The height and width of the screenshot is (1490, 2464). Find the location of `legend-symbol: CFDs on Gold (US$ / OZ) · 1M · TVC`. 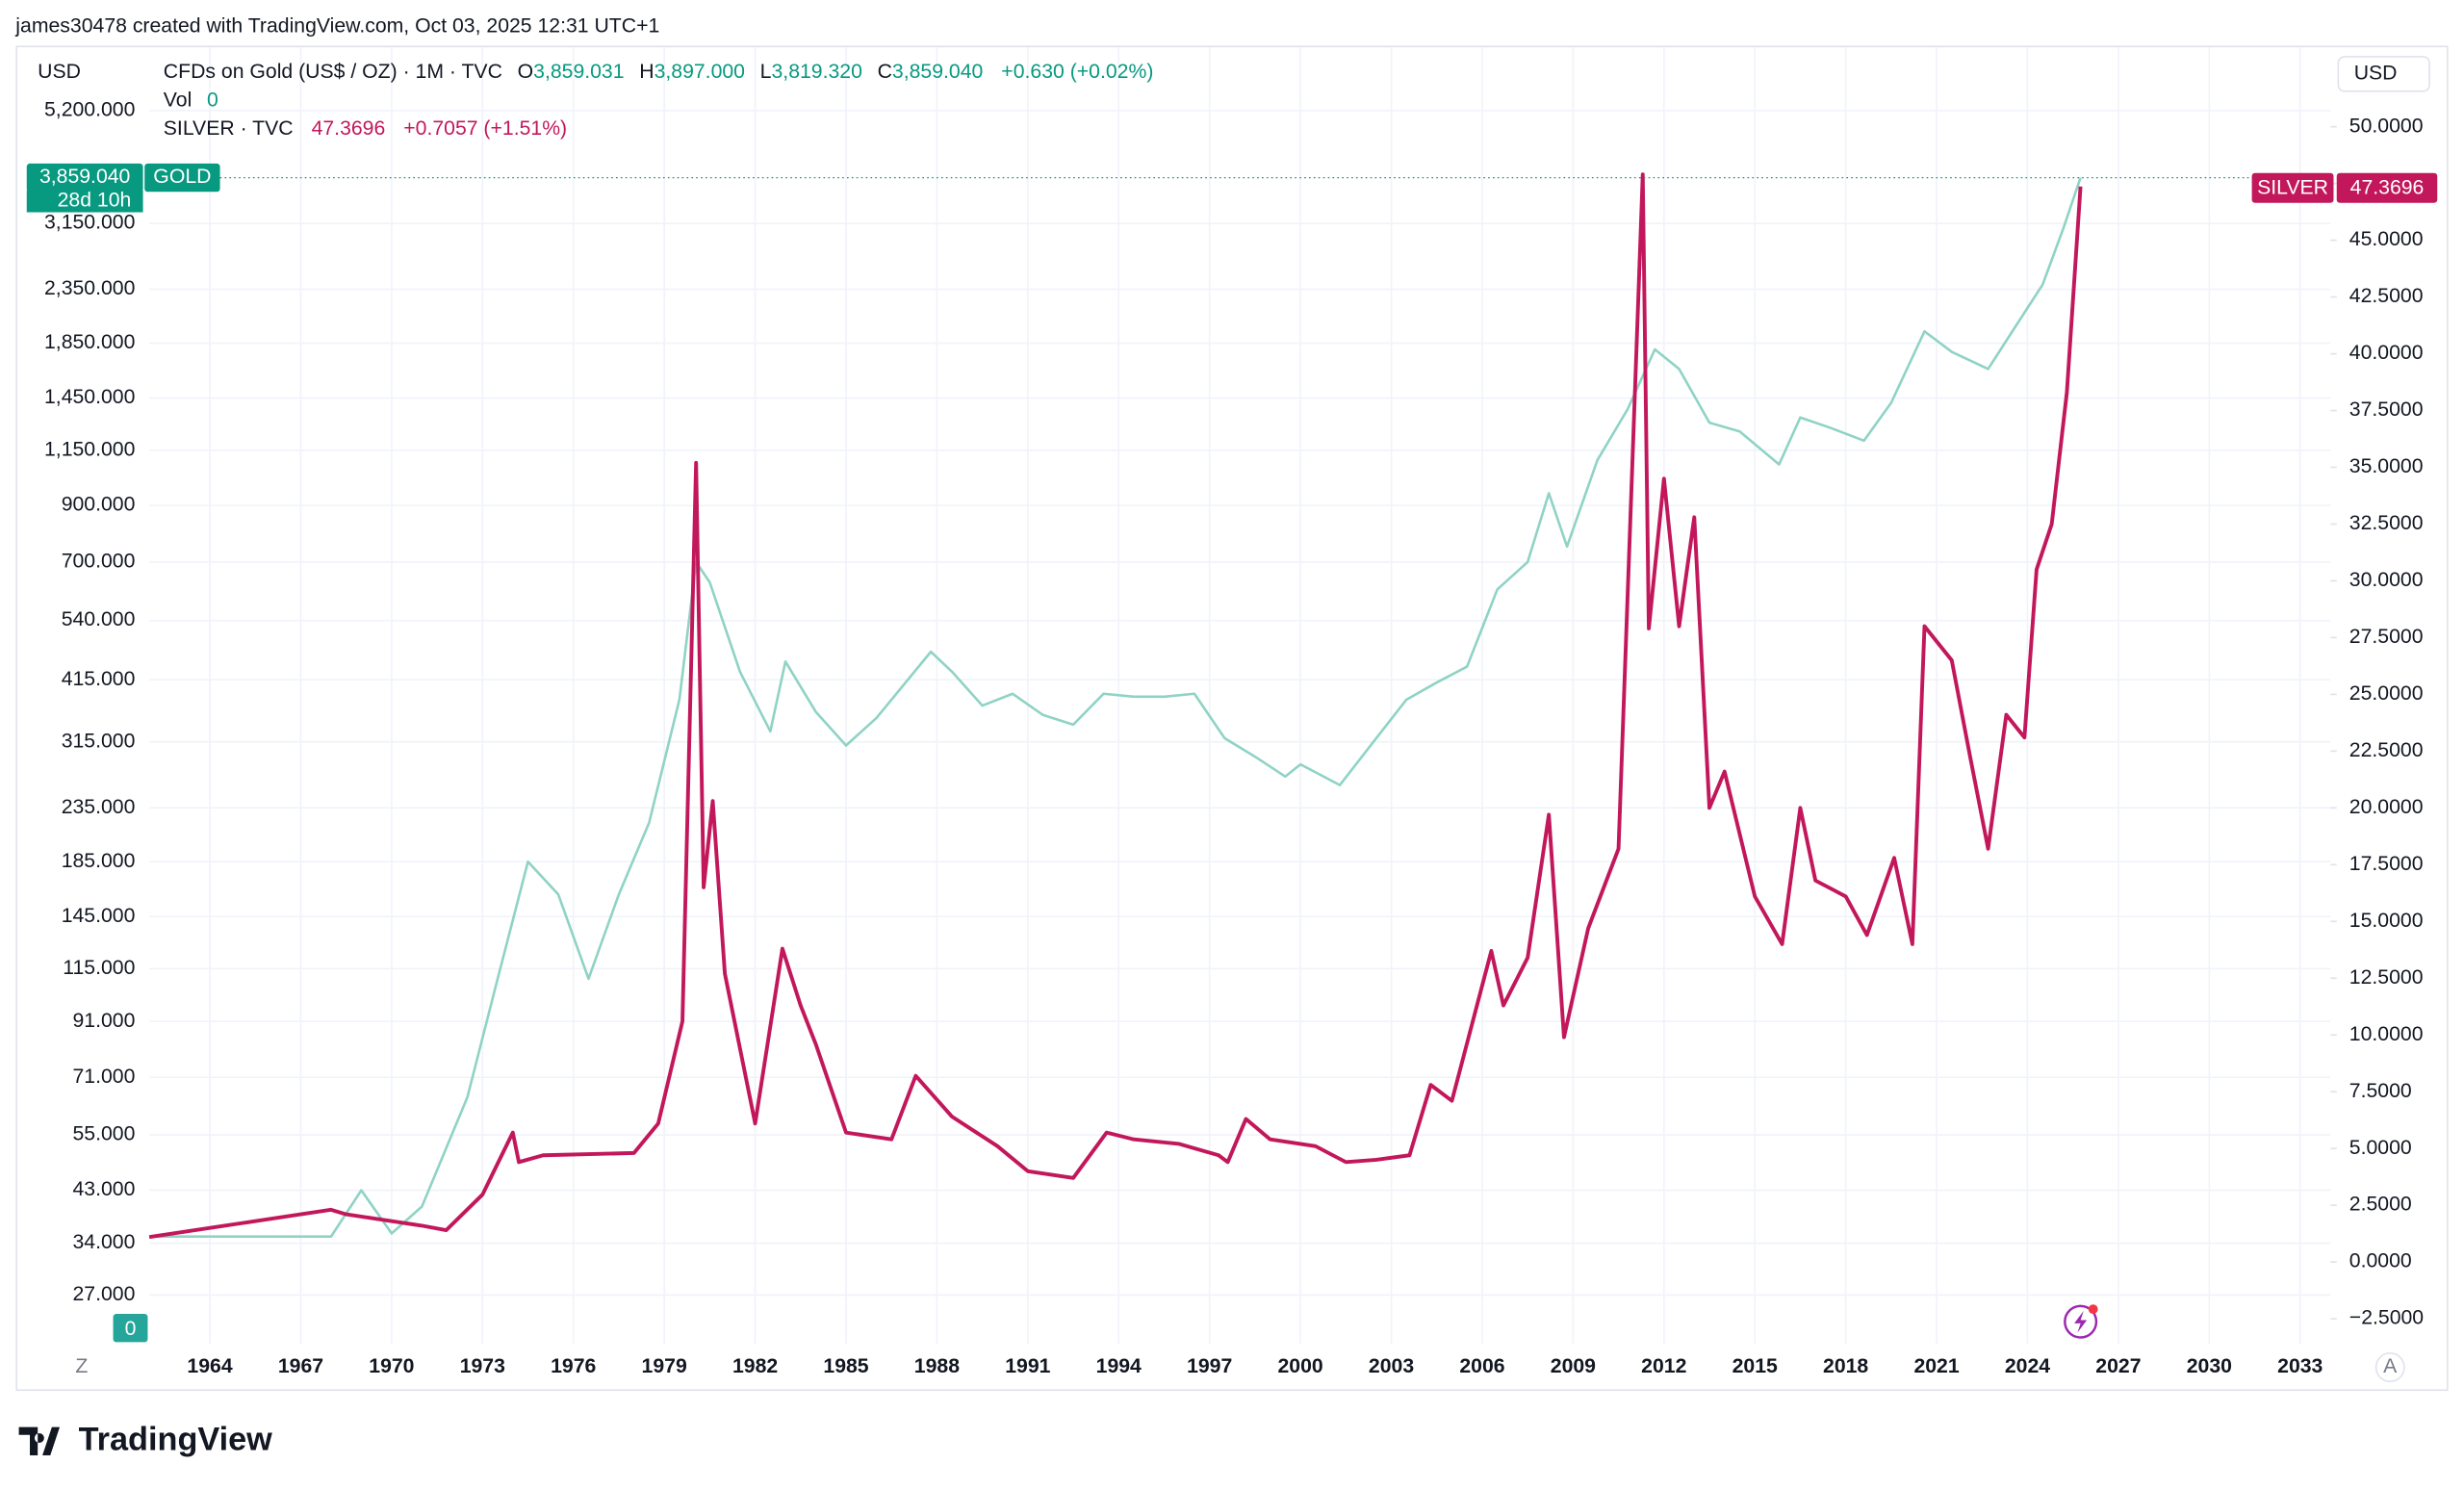

legend-symbol: CFDs on Gold (US$ / OZ) · 1M · TVC is located at coordinates (333, 72).